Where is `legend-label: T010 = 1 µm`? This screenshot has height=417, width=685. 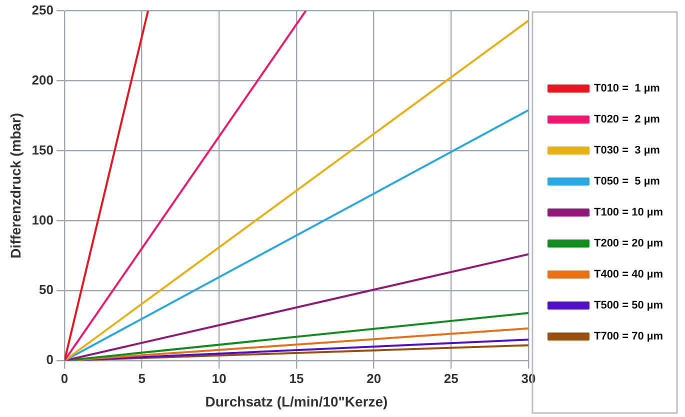 legend-label: T010 = 1 µm is located at coordinates (627, 88).